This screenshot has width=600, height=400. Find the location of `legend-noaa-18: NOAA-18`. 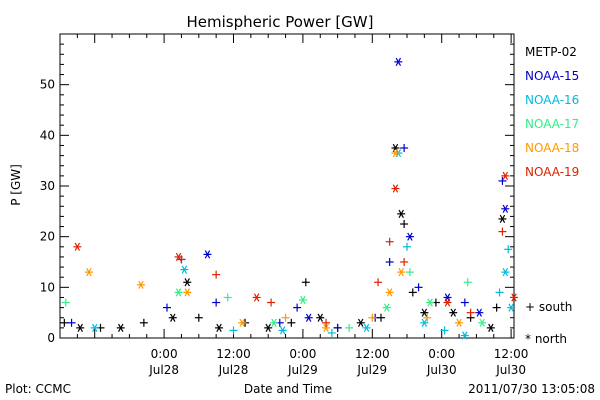

legend-noaa-18: NOAA-18 is located at coordinates (552, 148).